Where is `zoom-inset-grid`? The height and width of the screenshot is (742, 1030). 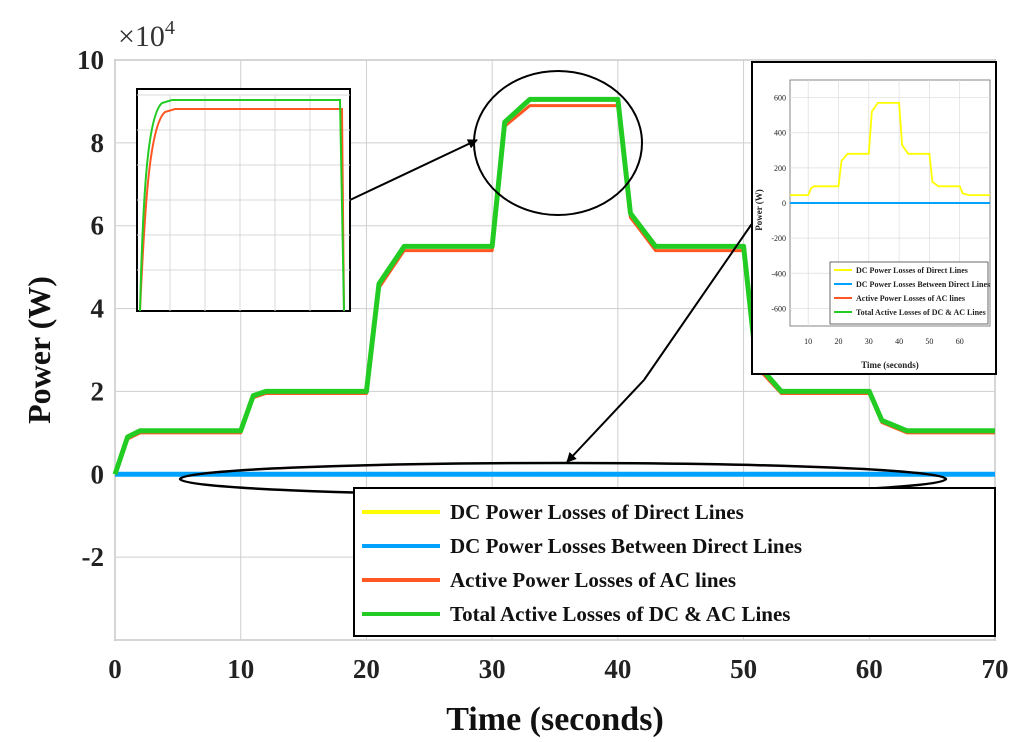
zoom-inset-grid is located at coordinates (243, 202).